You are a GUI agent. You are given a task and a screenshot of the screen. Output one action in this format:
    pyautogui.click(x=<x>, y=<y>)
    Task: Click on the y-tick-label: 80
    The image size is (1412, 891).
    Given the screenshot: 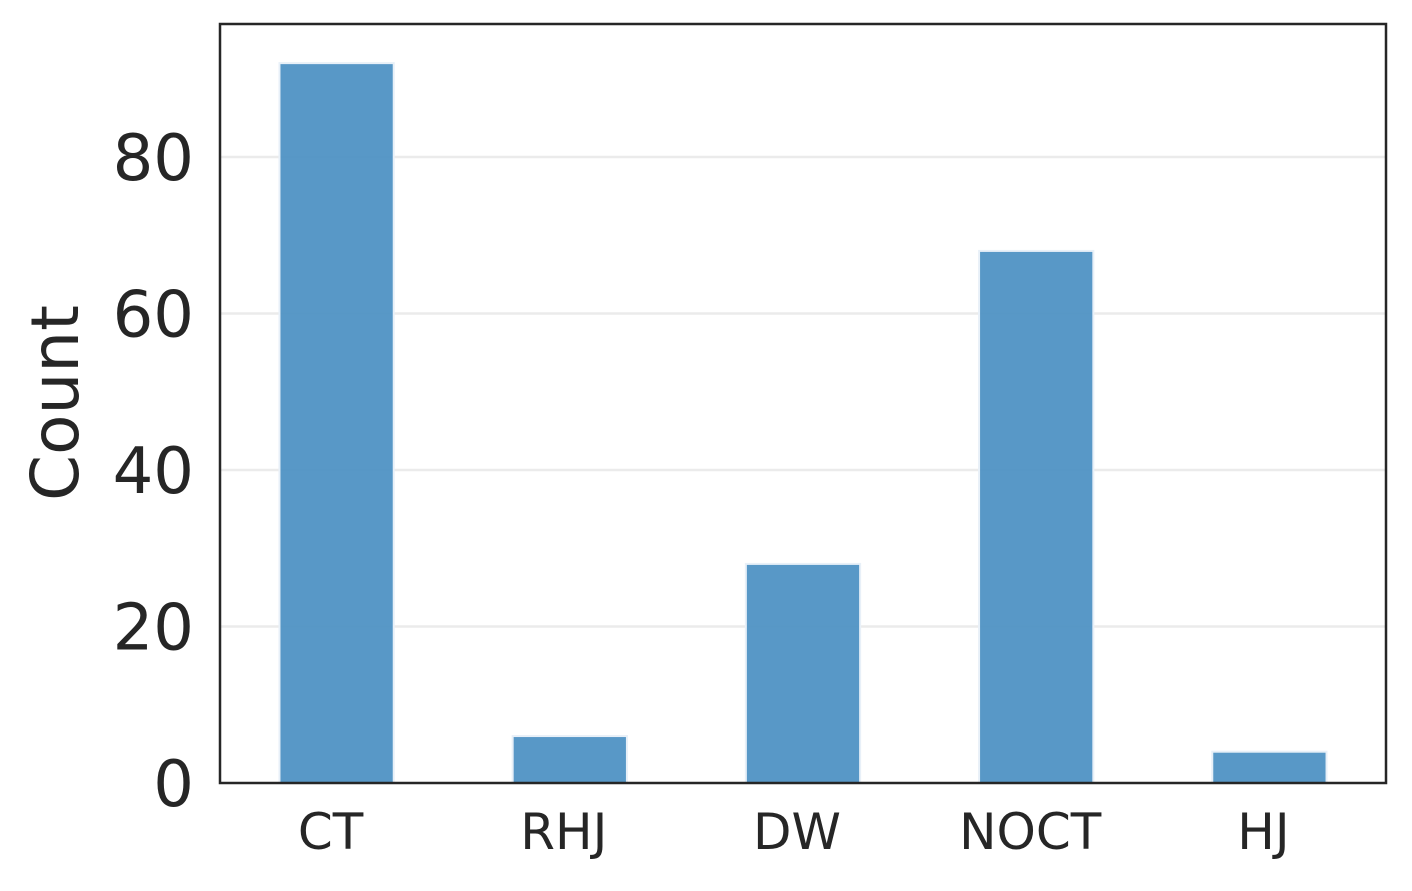 What is the action you would take?
    pyautogui.click(x=153, y=159)
    